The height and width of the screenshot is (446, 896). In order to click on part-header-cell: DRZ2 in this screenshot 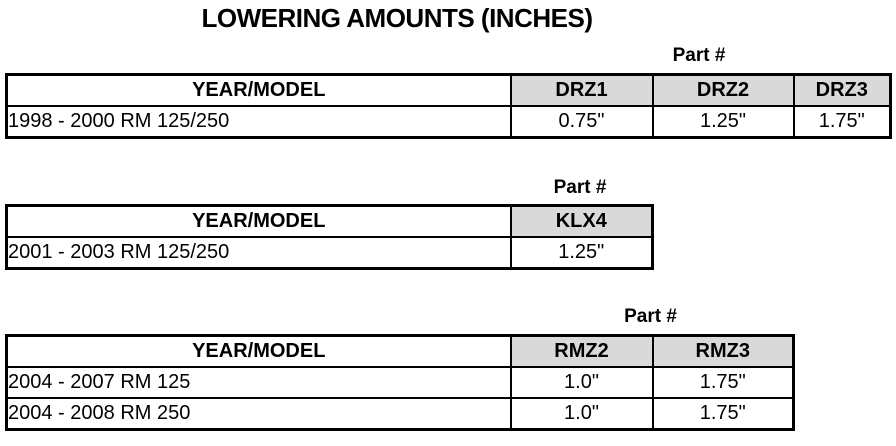, I will do `click(723, 90)`.